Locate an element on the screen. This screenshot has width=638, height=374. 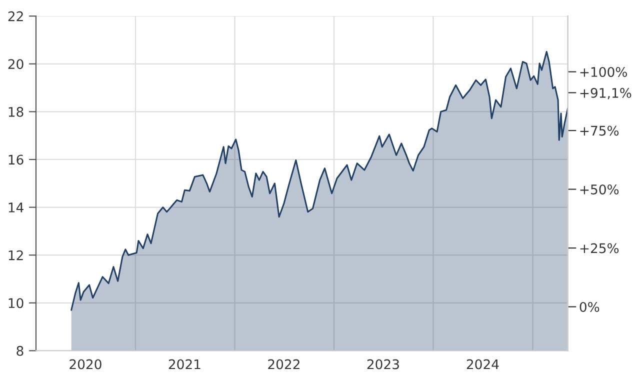
x-tick-label: 2021 is located at coordinates (184, 364).